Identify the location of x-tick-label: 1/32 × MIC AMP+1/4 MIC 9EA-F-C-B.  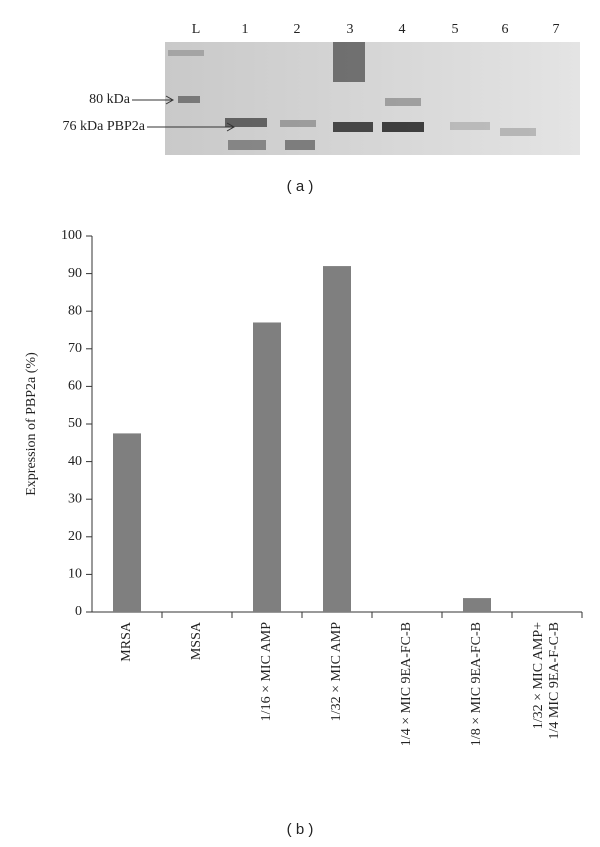
(546, 681).